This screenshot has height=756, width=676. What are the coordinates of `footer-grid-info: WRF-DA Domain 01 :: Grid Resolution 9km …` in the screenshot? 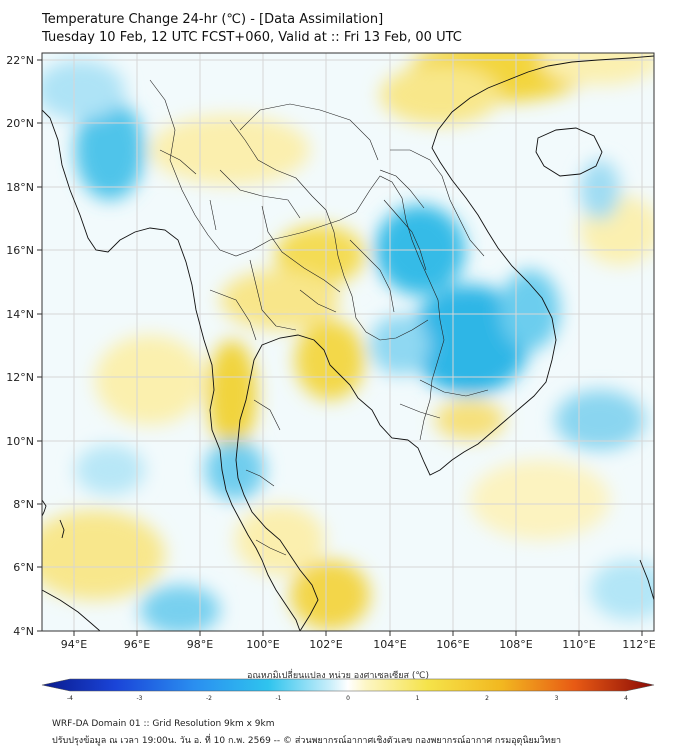 It's located at (163, 724).